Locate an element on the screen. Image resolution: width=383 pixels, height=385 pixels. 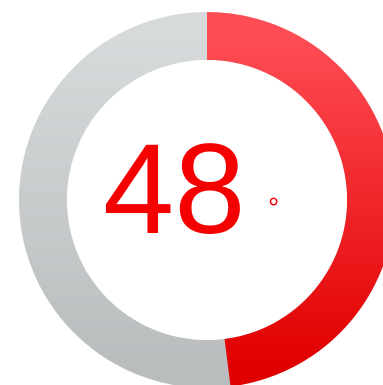
gauge-unit: ° is located at coordinates (274, 207).